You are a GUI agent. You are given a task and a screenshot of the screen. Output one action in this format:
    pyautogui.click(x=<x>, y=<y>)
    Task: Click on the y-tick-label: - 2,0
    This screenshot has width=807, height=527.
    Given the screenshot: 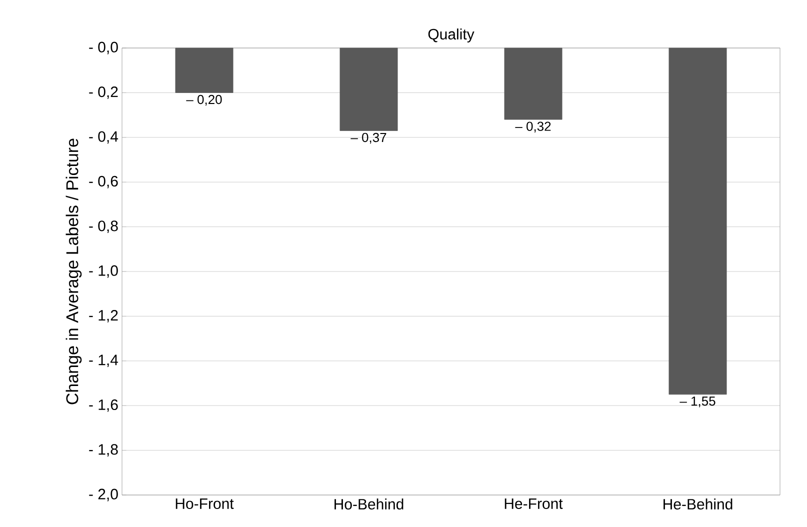 What is the action you would take?
    pyautogui.click(x=103, y=495)
    